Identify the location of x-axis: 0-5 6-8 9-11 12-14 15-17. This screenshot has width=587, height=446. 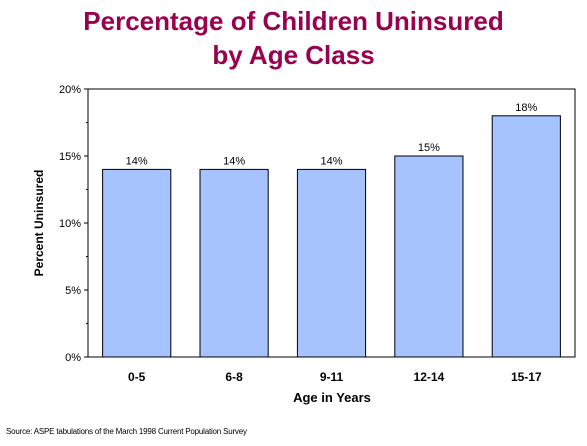
(335, 377).